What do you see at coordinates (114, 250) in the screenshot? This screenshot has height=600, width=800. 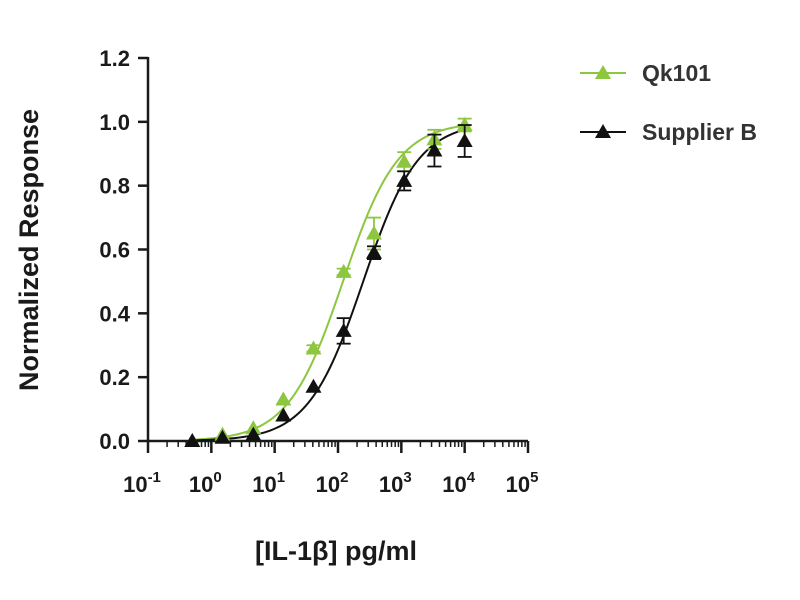 I see `y-tick-label: 0.6` at bounding box center [114, 250].